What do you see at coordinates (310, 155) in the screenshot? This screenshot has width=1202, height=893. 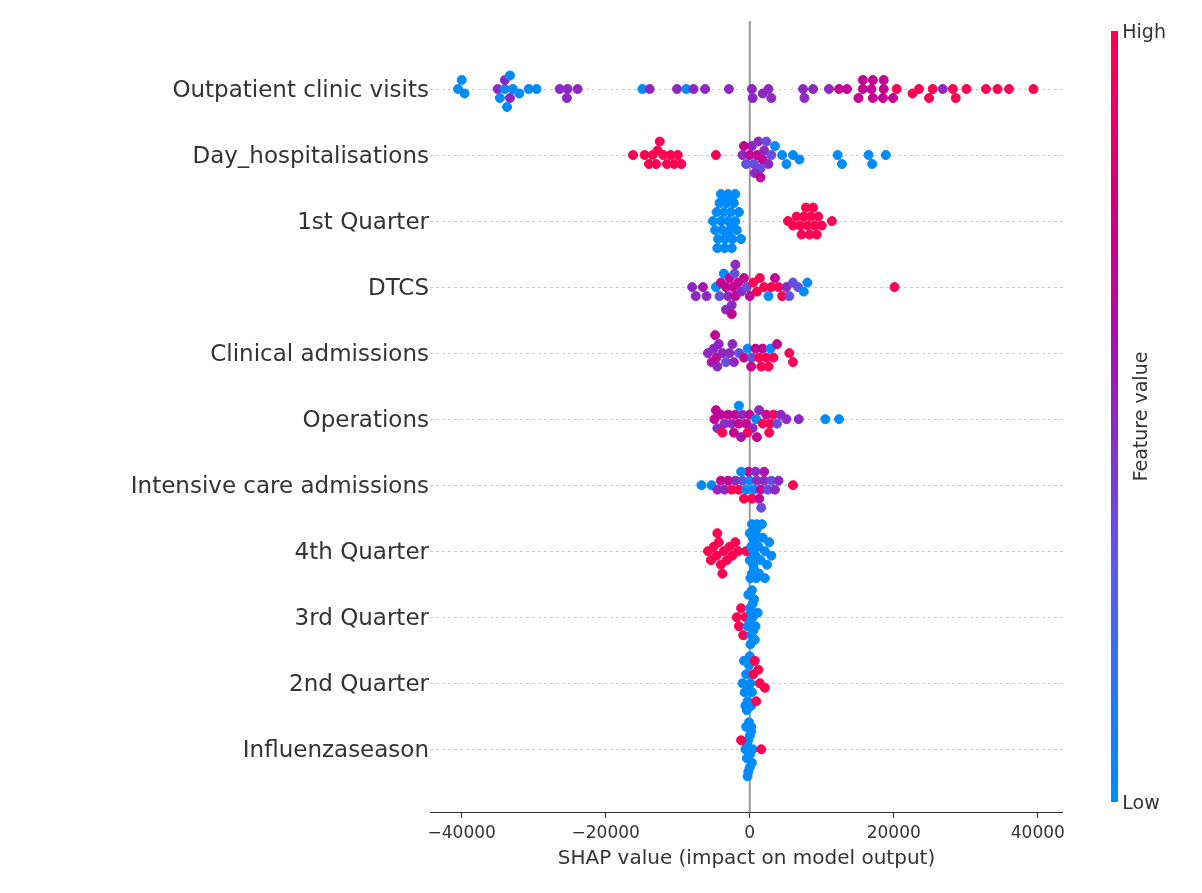 I see `y-tick-label: Day_hospitalisations` at bounding box center [310, 155].